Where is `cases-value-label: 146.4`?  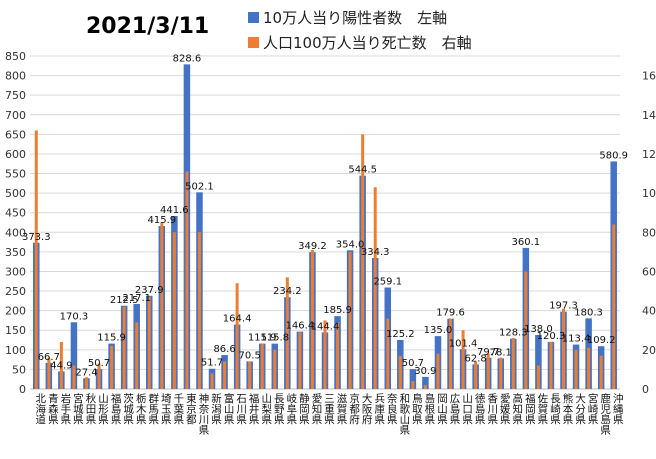 cases-value-label: 146.4 is located at coordinates (300, 326).